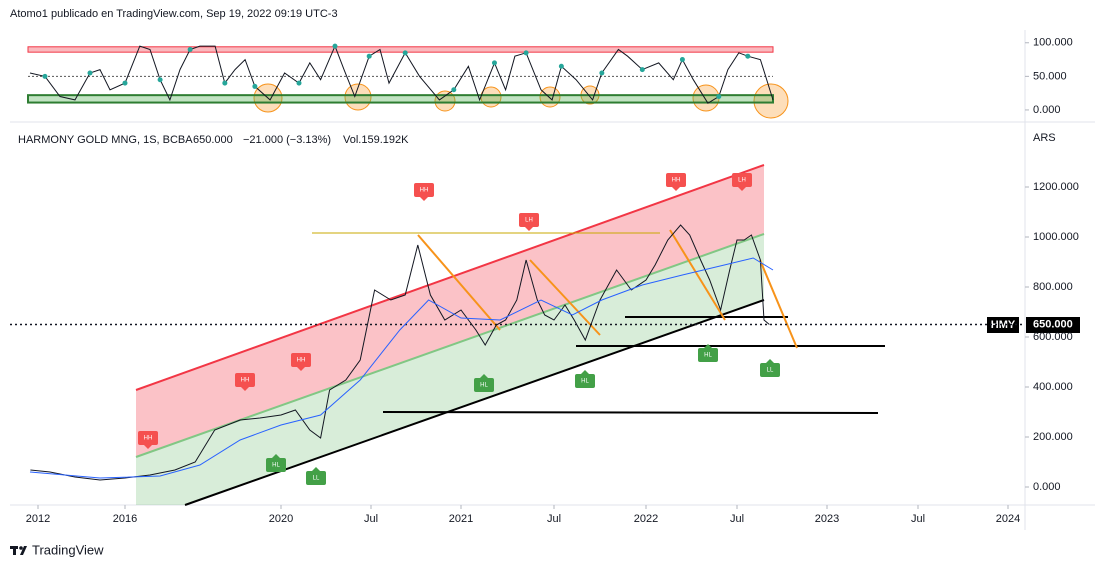  What do you see at coordinates (1053, 43) in the screenshot?
I see `y-tick-label: 100.000` at bounding box center [1053, 43].